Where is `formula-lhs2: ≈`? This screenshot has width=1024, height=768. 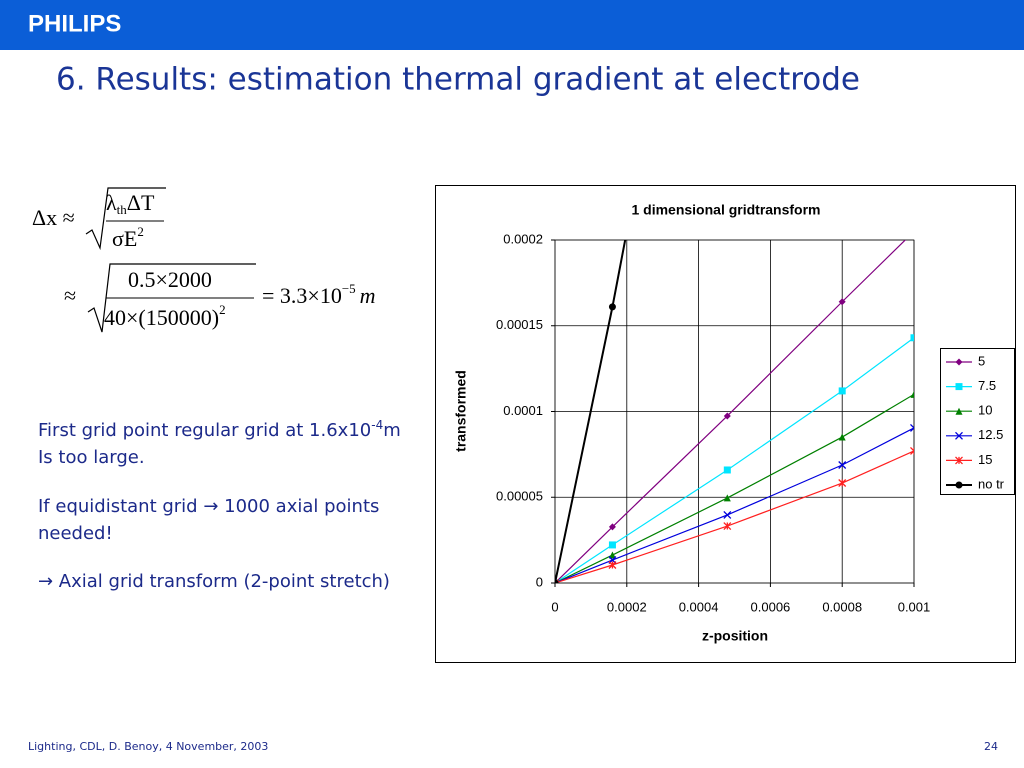
formula-lhs2: ≈ is located at coordinates (70, 295).